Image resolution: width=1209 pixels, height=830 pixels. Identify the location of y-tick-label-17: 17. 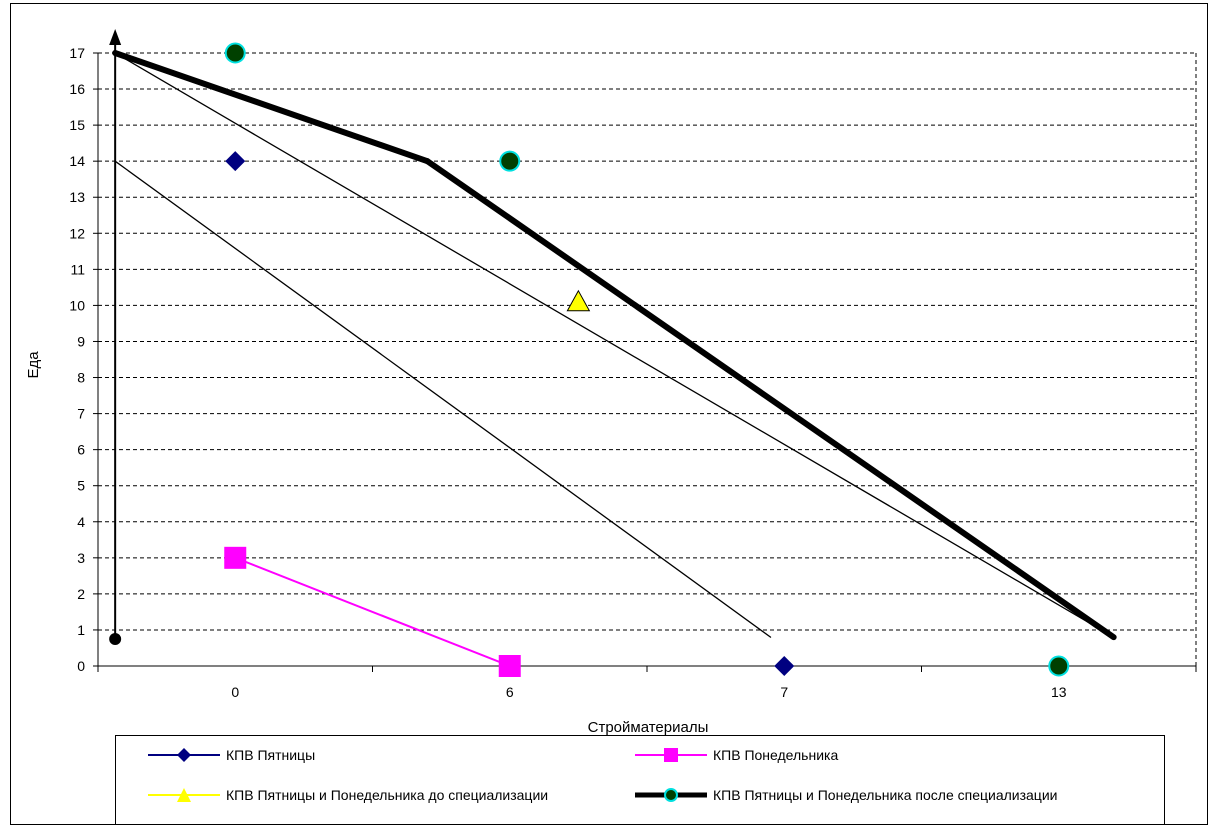
(77, 53).